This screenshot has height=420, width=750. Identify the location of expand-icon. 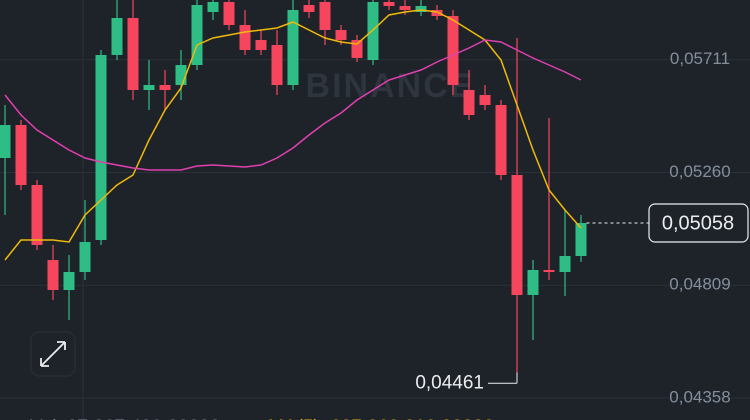
(53, 354).